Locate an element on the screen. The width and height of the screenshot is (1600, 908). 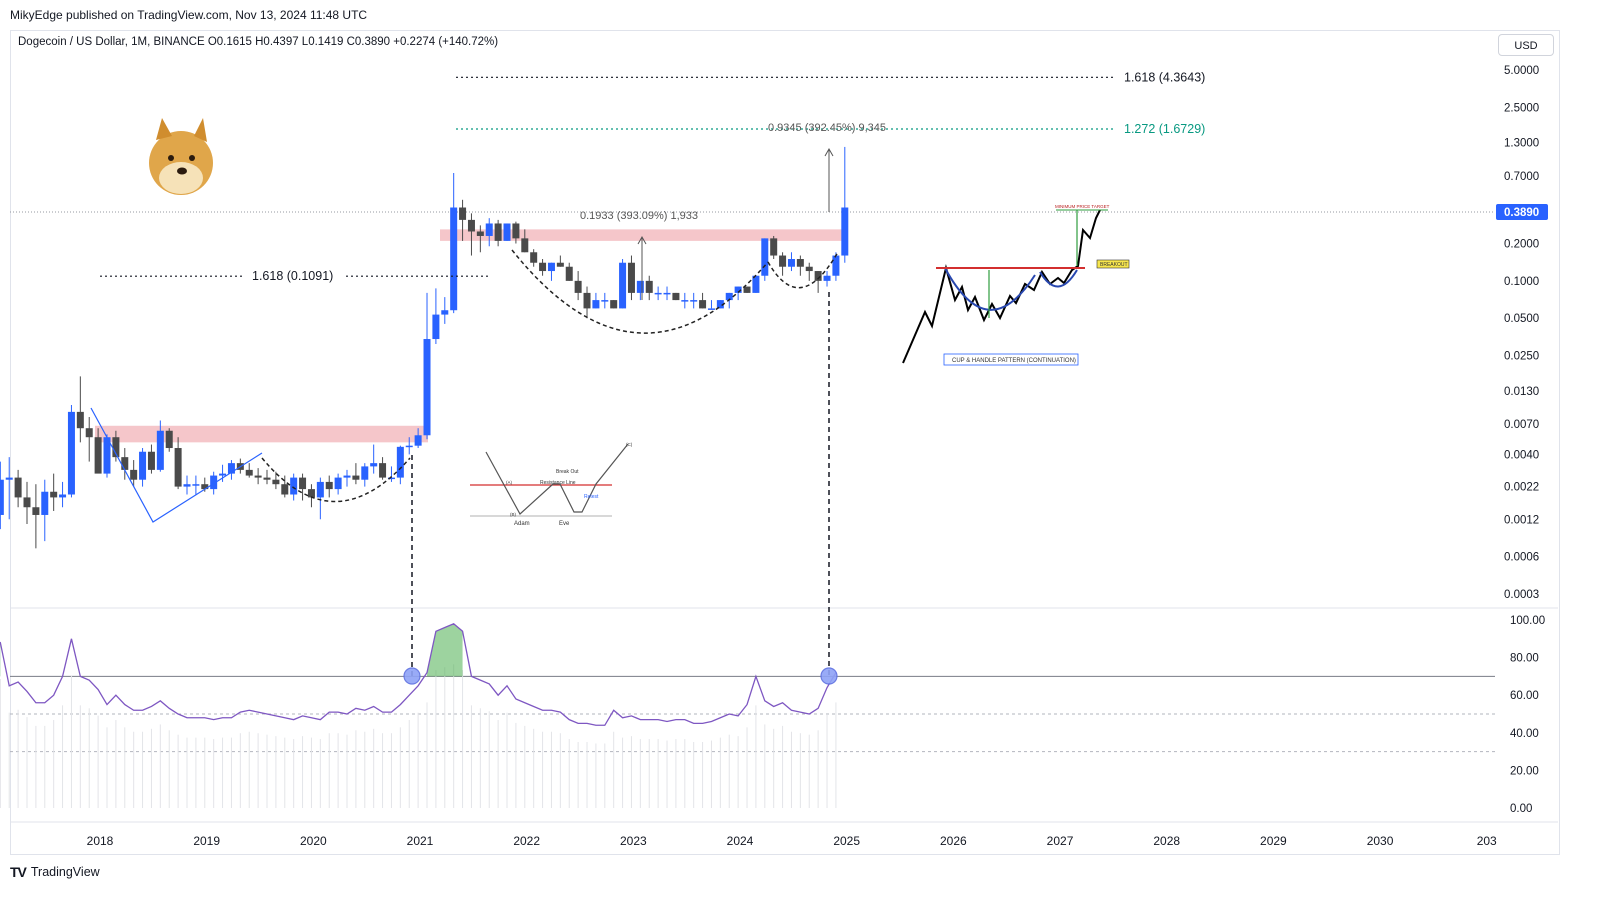
time-tick-label: 2021 is located at coordinates (420, 841).